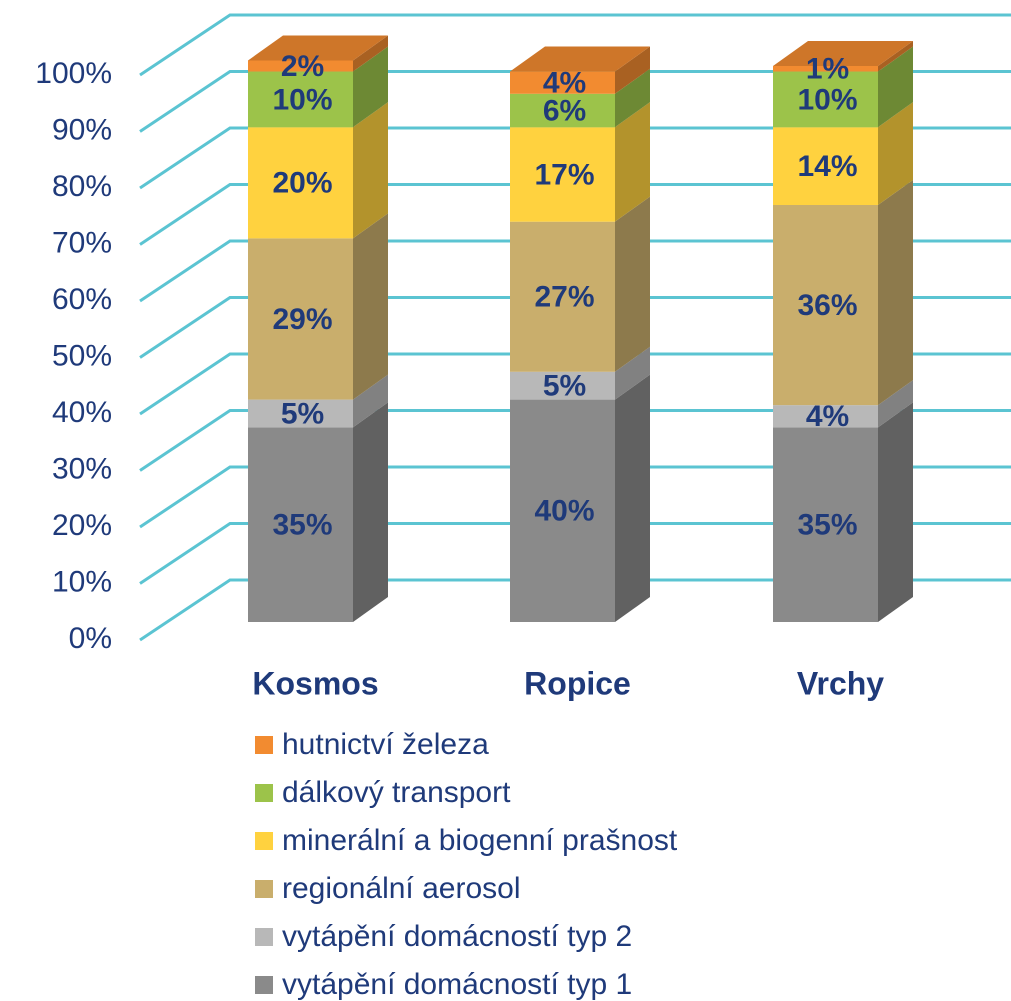 This screenshot has width=1011, height=1001. I want to click on value-label: 20%, so click(302, 183).